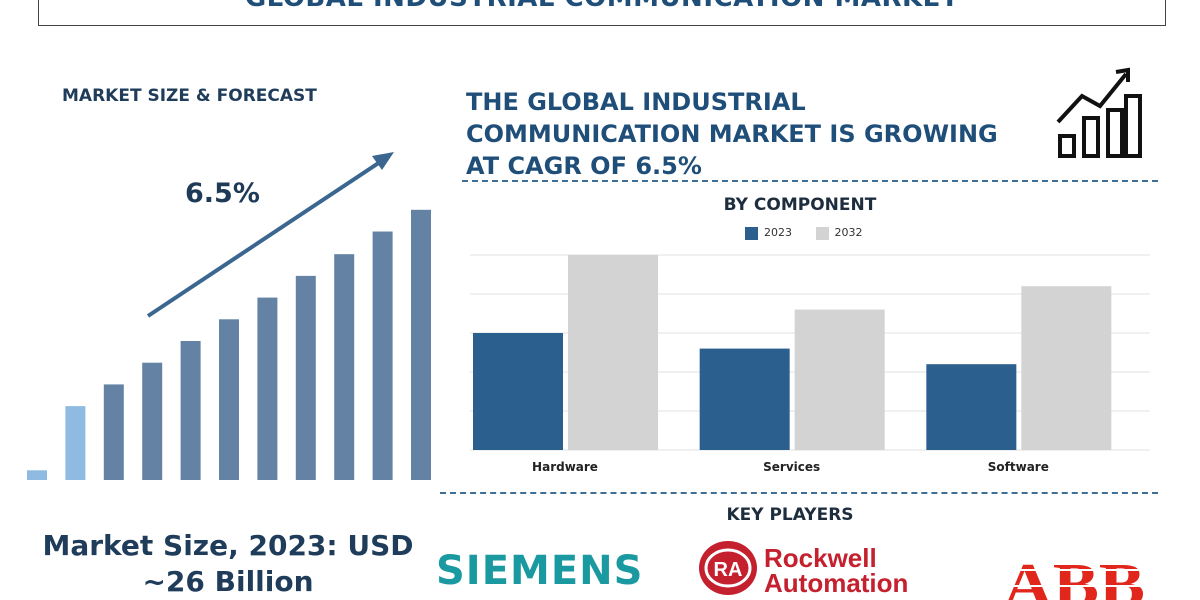 The width and height of the screenshot is (1200, 600). Describe the element at coordinates (792, 467) in the screenshot. I see `component-category-services: Services` at that location.